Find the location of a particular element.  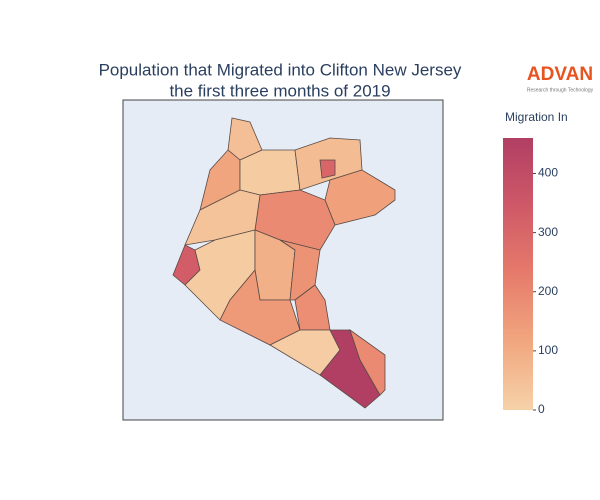

logo-tagline: Research through Technology is located at coordinates (560, 90).